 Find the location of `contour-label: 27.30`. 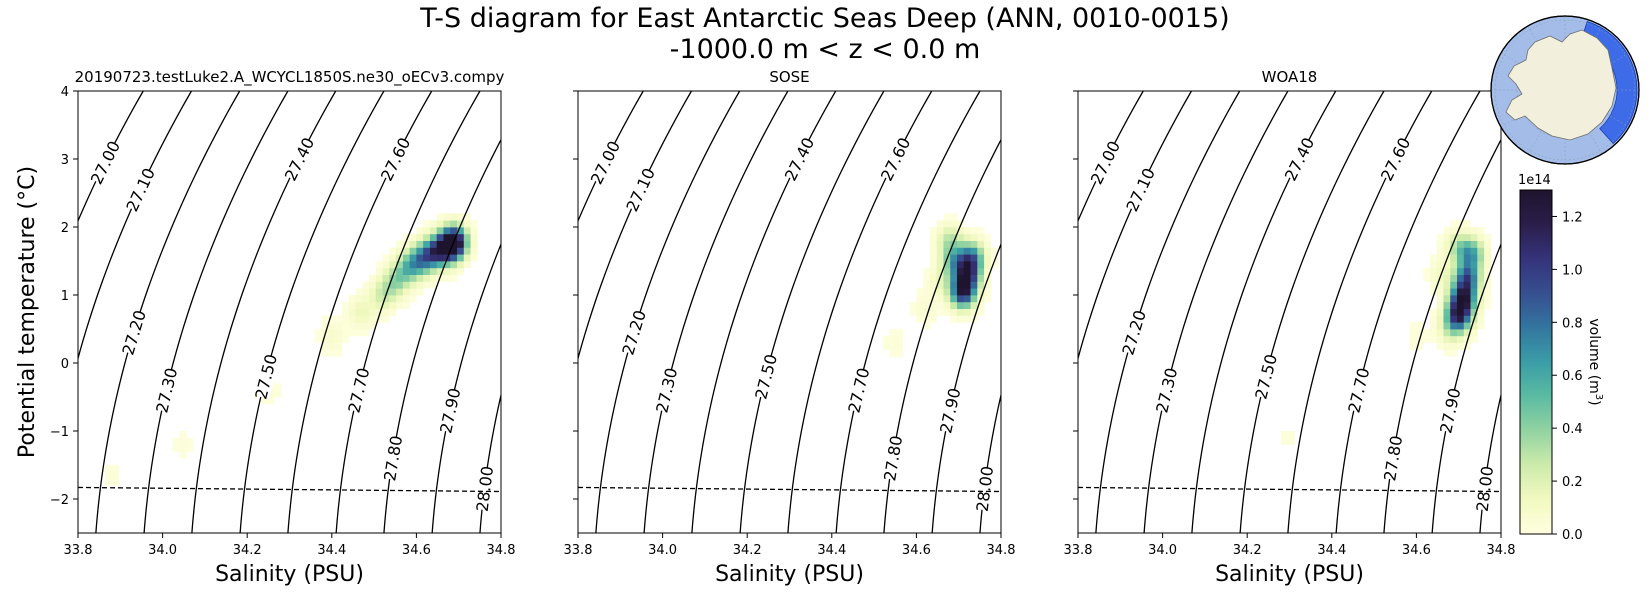

contour-label: 27.30 is located at coordinates (1166, 390).